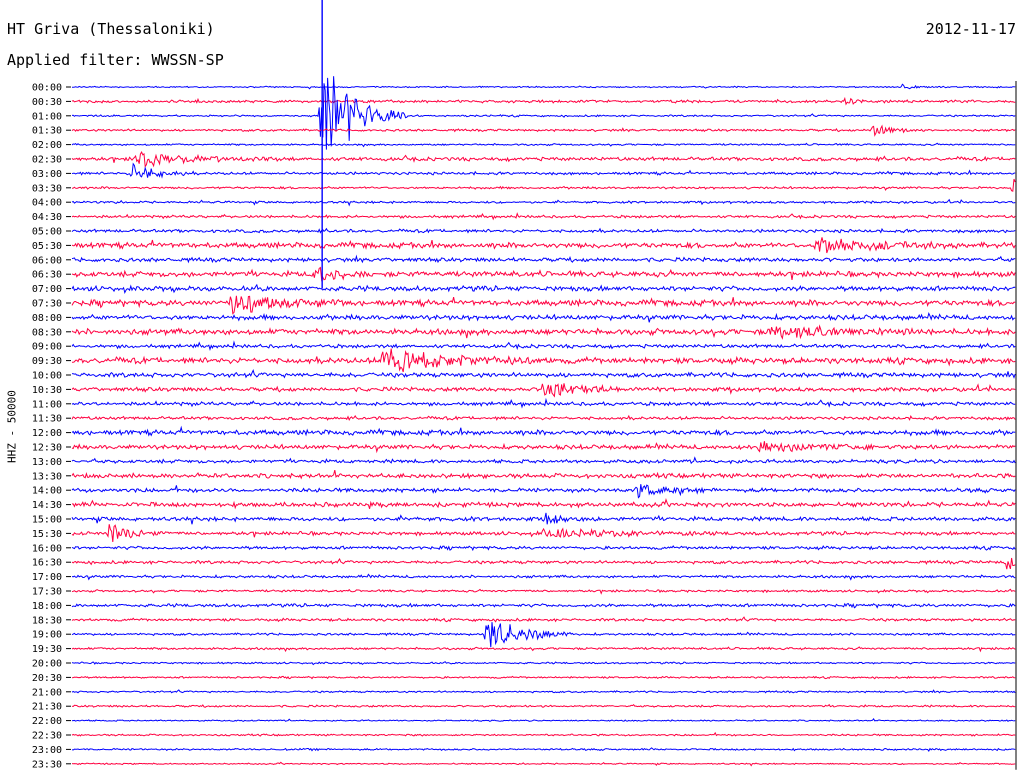 This screenshot has height=780, width=1024. What do you see at coordinates (47, 260) in the screenshot?
I see `row-time-label: 06:00` at bounding box center [47, 260].